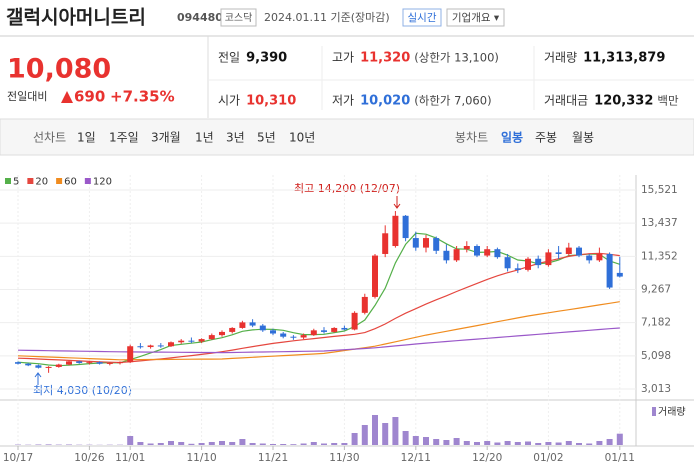  I want to click on tab-bar, so click(347, 137).